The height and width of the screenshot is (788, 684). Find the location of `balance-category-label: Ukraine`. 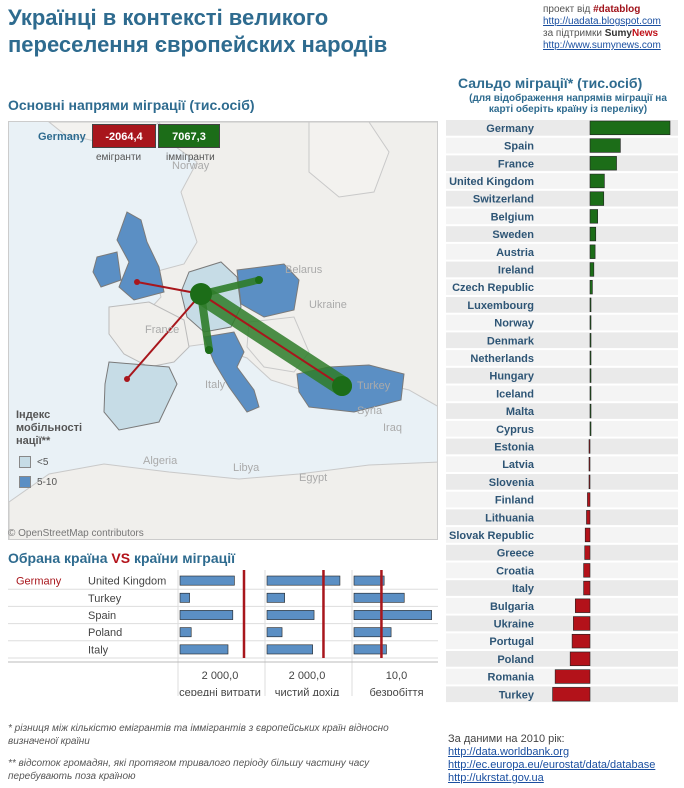

balance-category-label: Ukraine is located at coordinates (514, 624).